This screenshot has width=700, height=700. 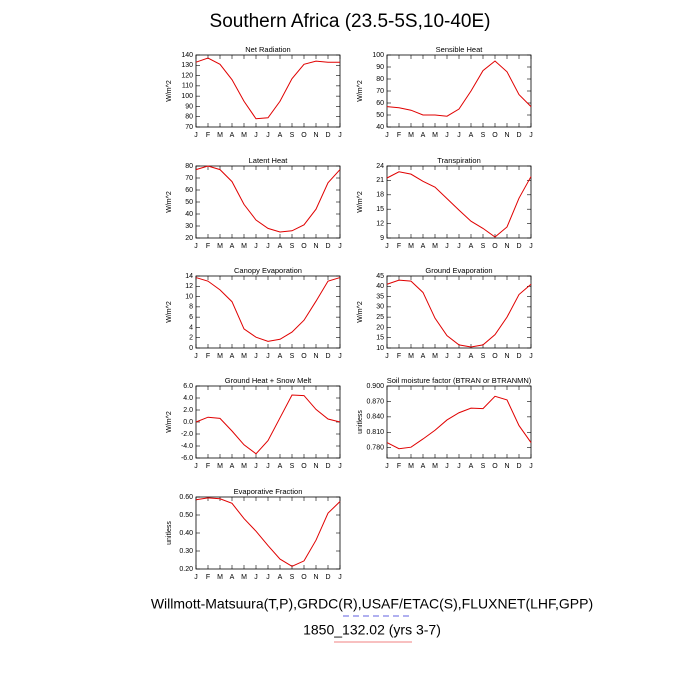 I want to click on y-tick-label: 8, so click(x=191, y=307).